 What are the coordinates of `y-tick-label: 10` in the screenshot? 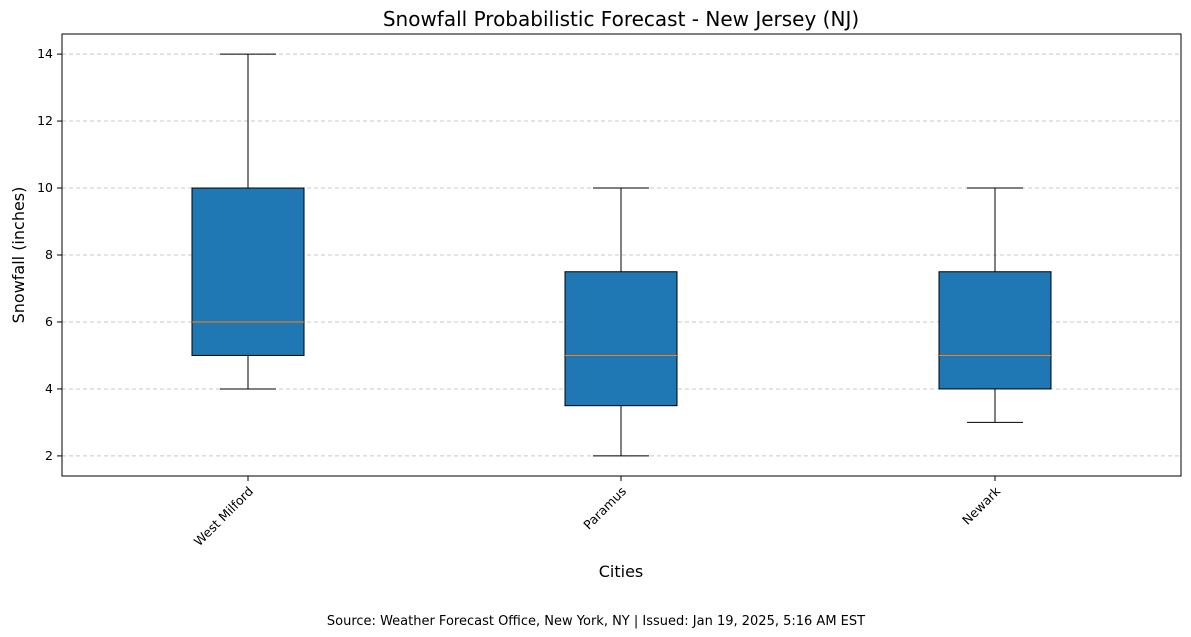 It's located at (45, 187).